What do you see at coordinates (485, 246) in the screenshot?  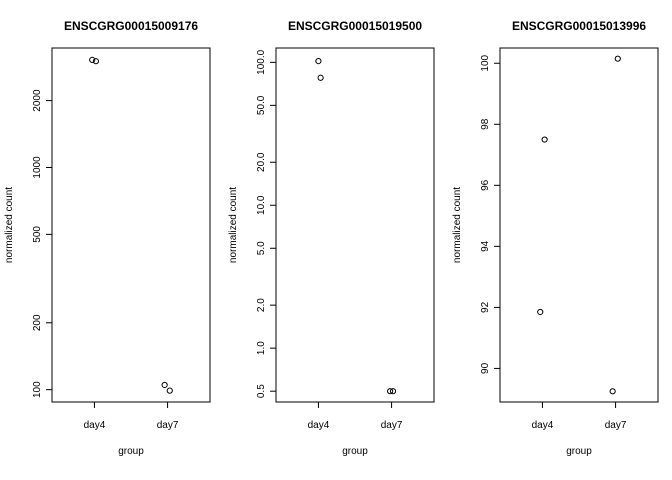 I see `y-tick-label: 94` at bounding box center [485, 246].